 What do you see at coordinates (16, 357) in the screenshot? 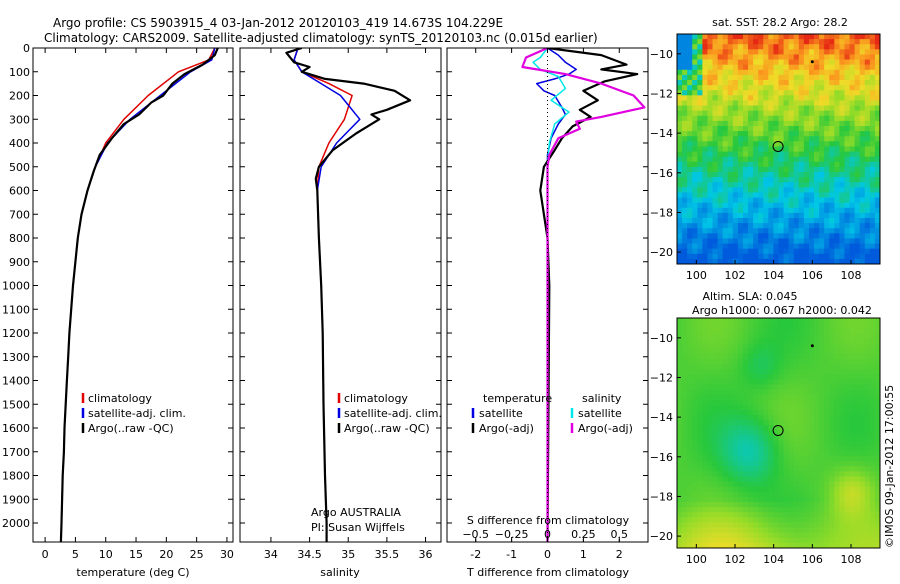
I see `p1-ytick-label: 1300` at bounding box center [16, 357].